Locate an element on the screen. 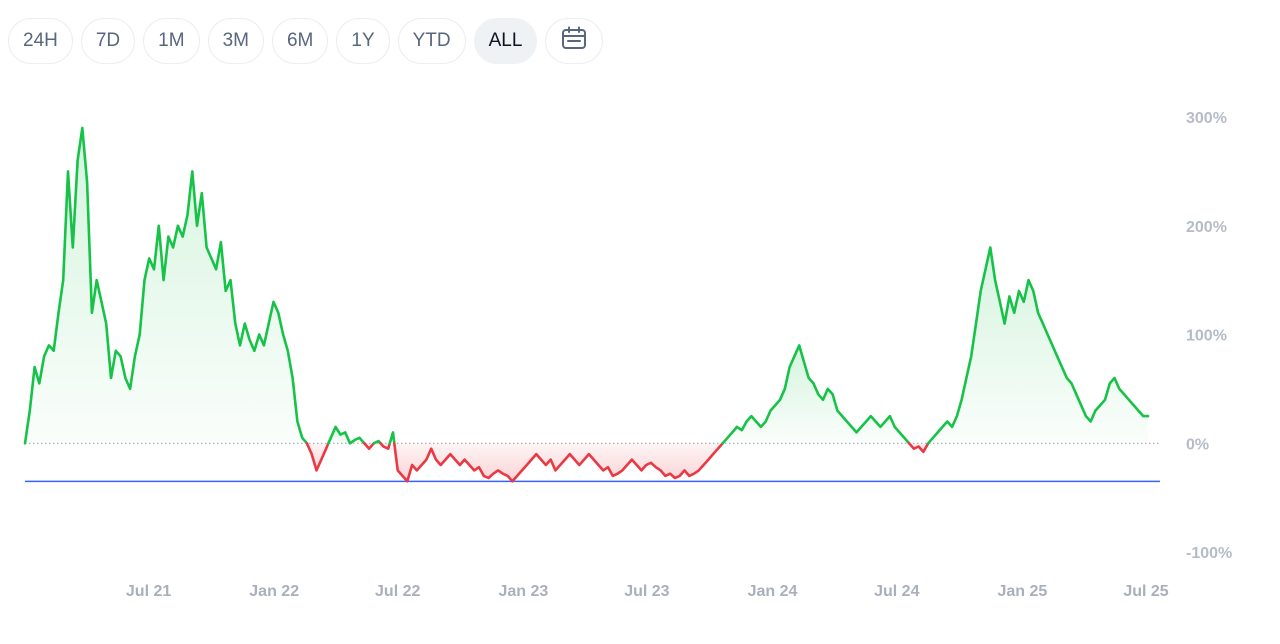 This screenshot has width=1280, height=644. y-tick-label-4: -100% is located at coordinates (1209, 553).